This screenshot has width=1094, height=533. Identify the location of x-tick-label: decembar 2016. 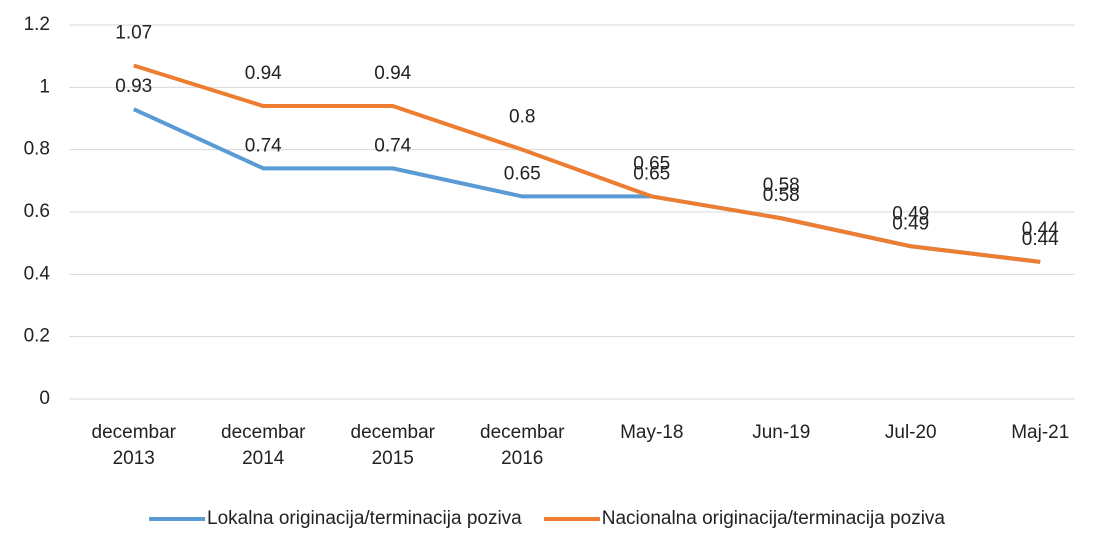
(522, 445).